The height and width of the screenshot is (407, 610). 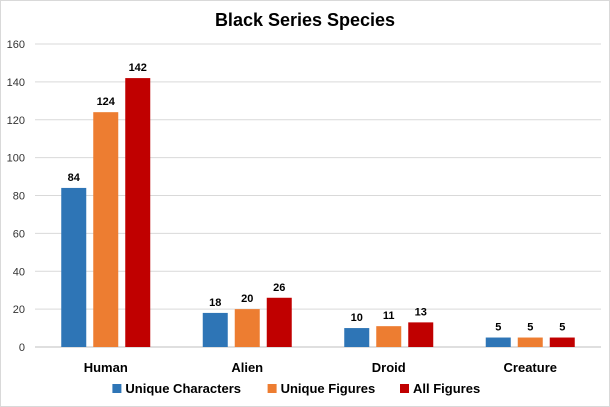 I want to click on x-tick-label: Human, so click(x=106, y=367).